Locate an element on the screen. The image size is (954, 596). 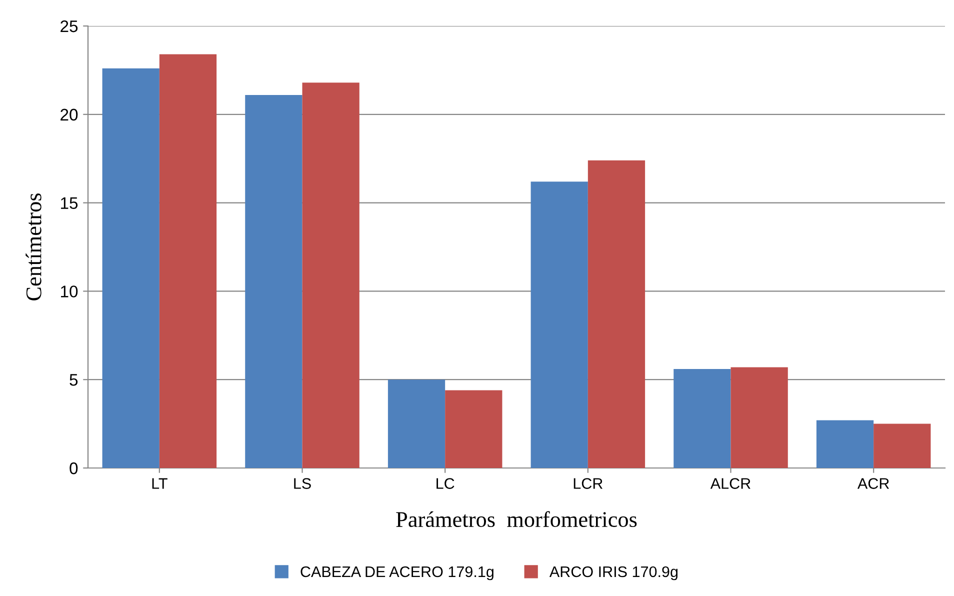
y-tick-label: 20 is located at coordinates (69, 114).